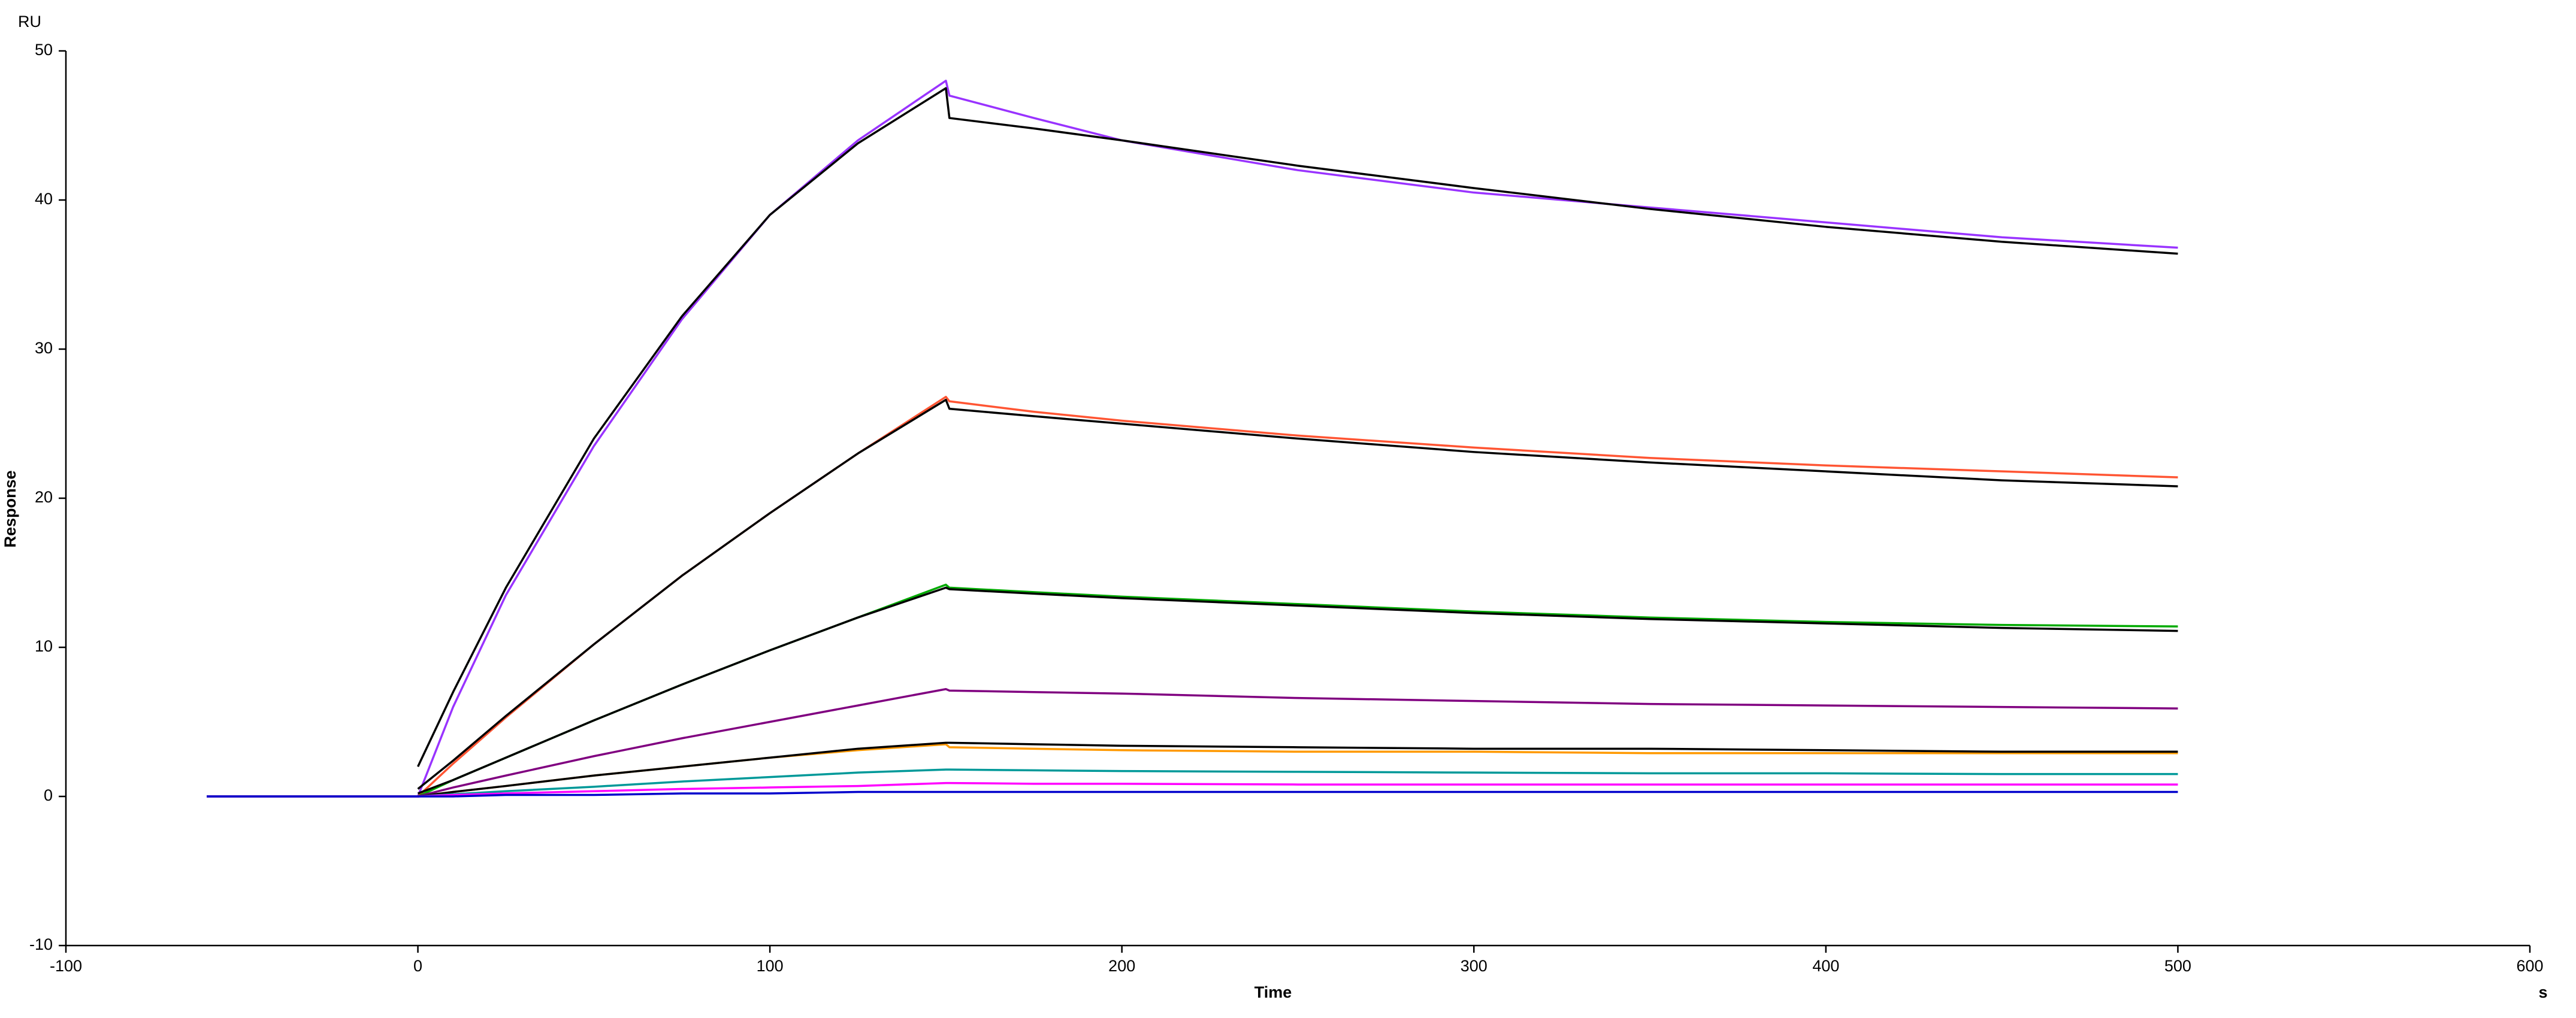  What do you see at coordinates (1273, 992) in the screenshot?
I see `x-axis-label: Time` at bounding box center [1273, 992].